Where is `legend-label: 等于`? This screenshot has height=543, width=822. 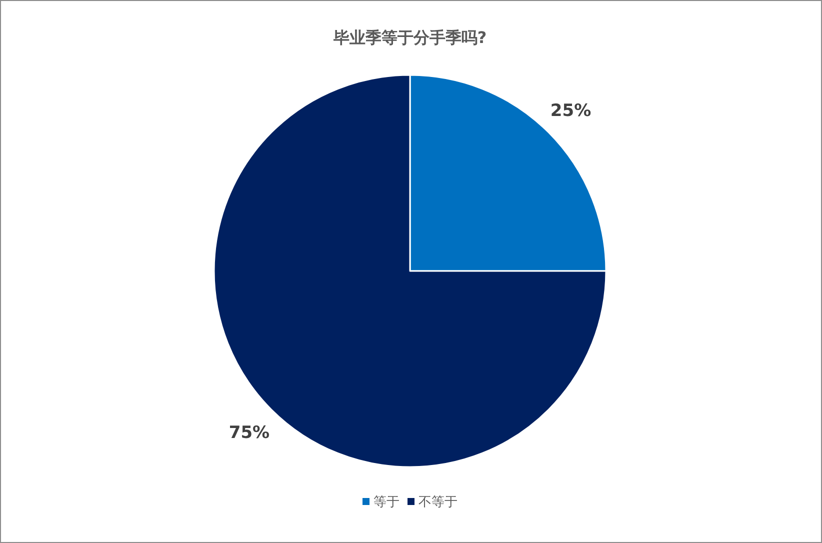 legend-label: 等于 is located at coordinates (387, 502).